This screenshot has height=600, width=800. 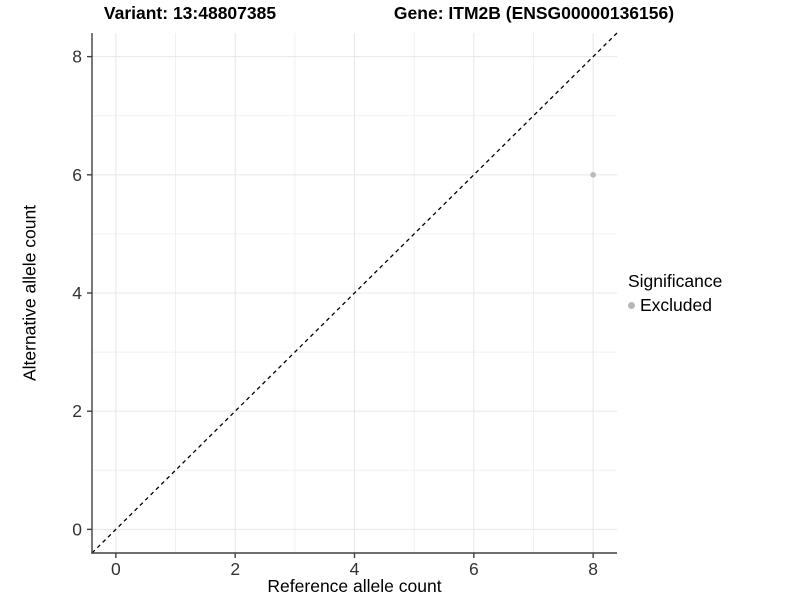 What do you see at coordinates (675, 281) in the screenshot?
I see `legend-title: Significance` at bounding box center [675, 281].